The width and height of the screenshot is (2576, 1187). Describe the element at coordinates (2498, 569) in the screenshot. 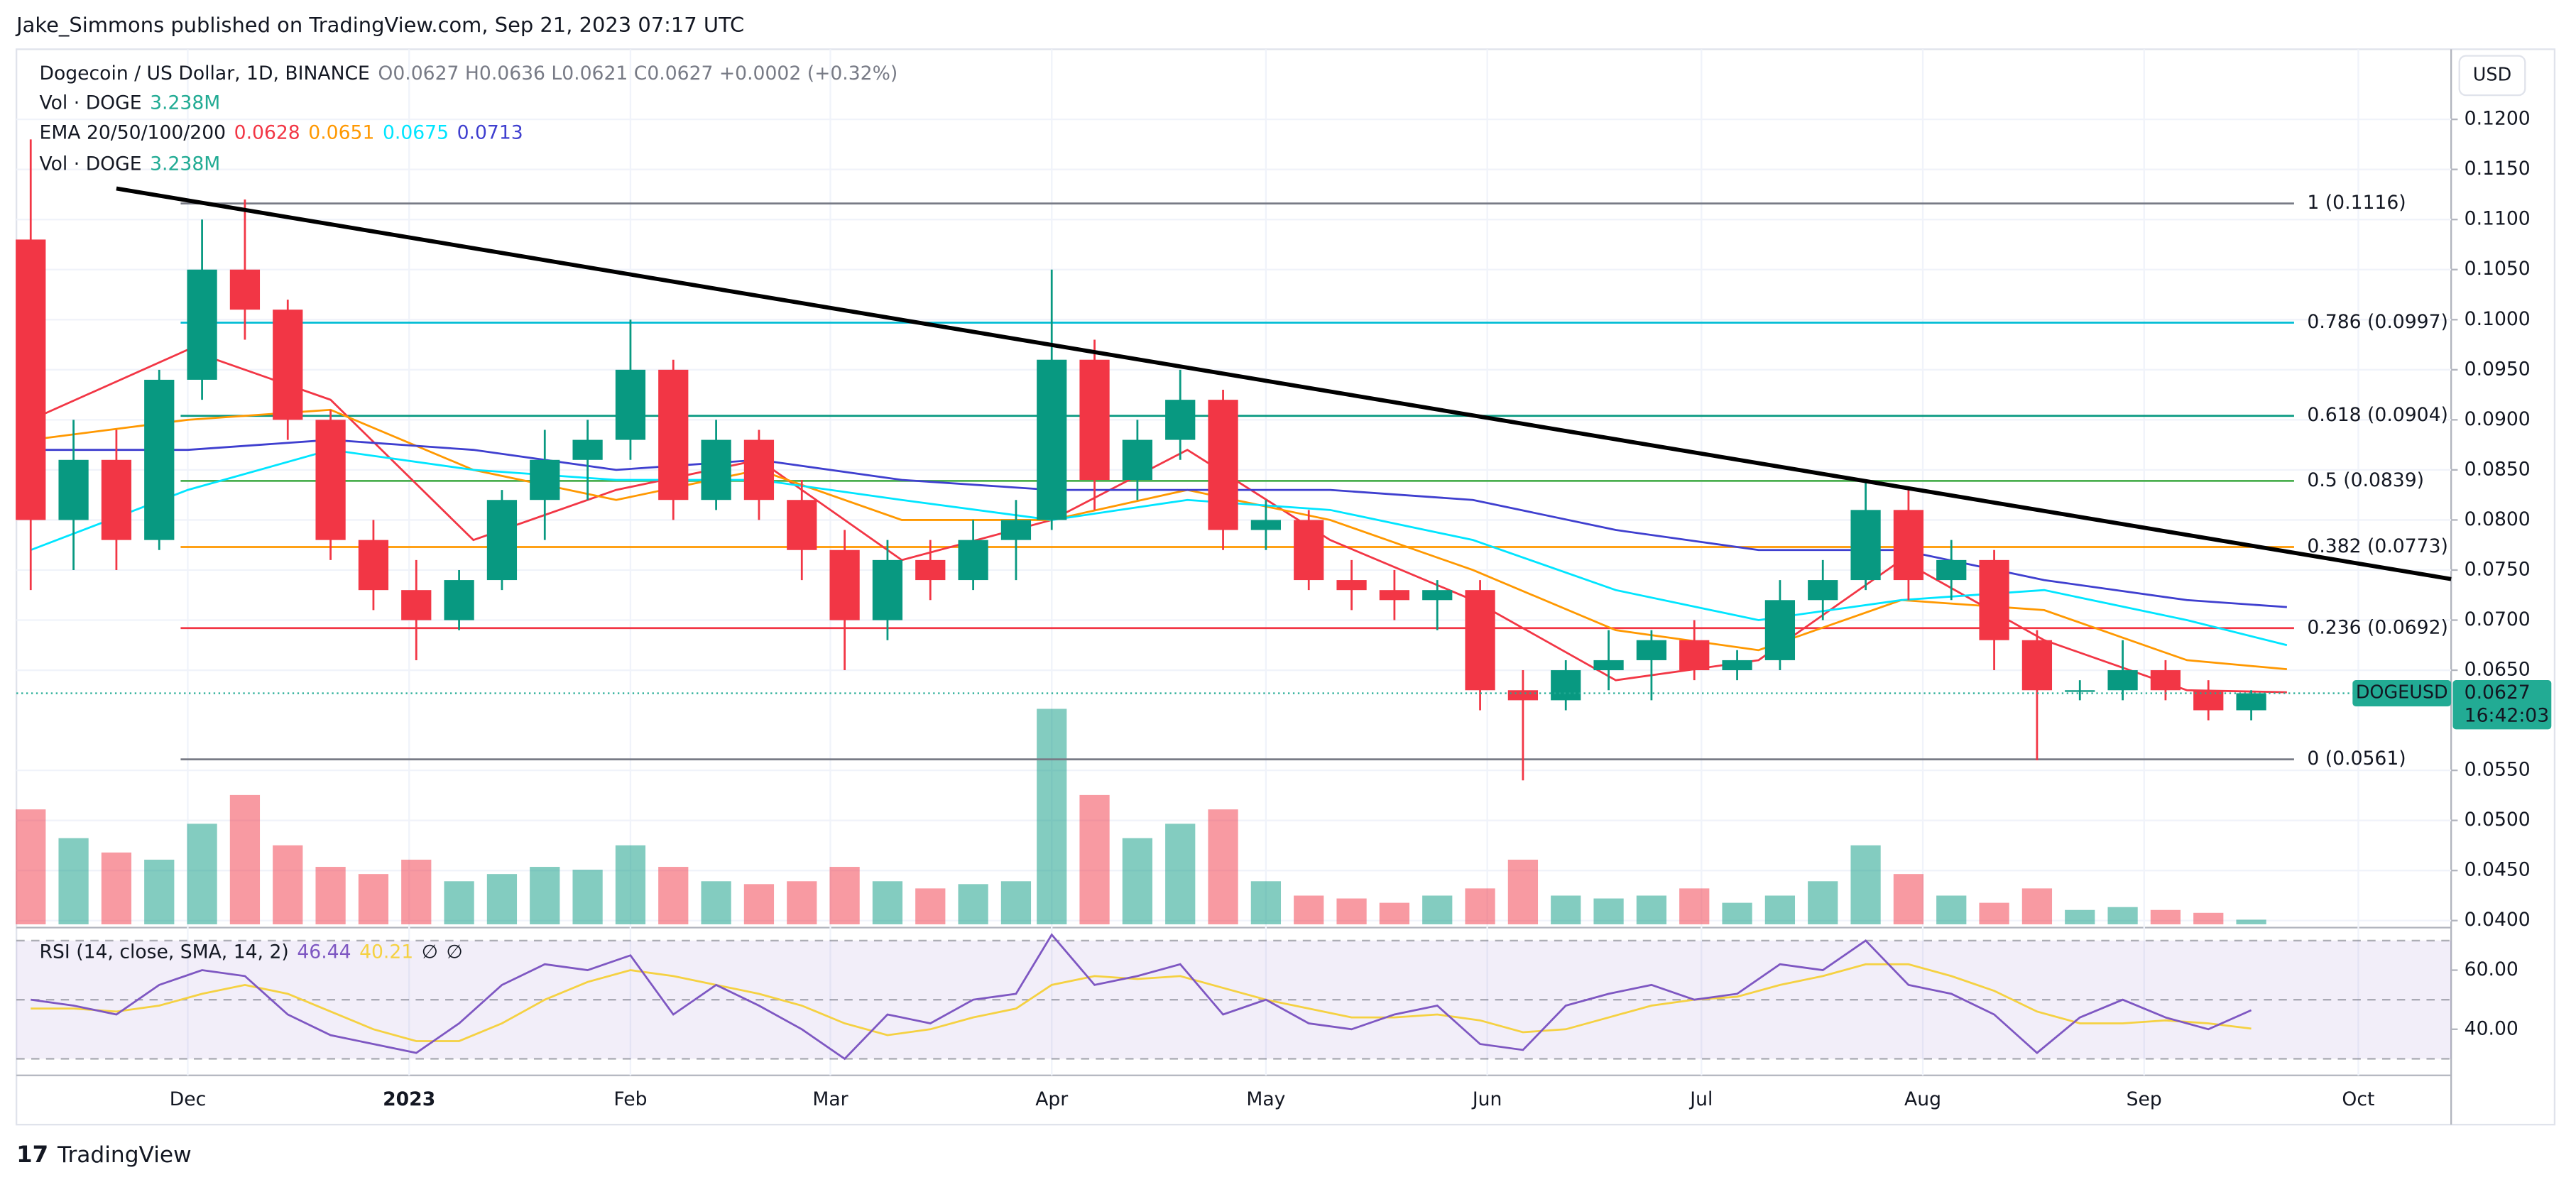

I see `y-tick-label: 0.0750` at that location.